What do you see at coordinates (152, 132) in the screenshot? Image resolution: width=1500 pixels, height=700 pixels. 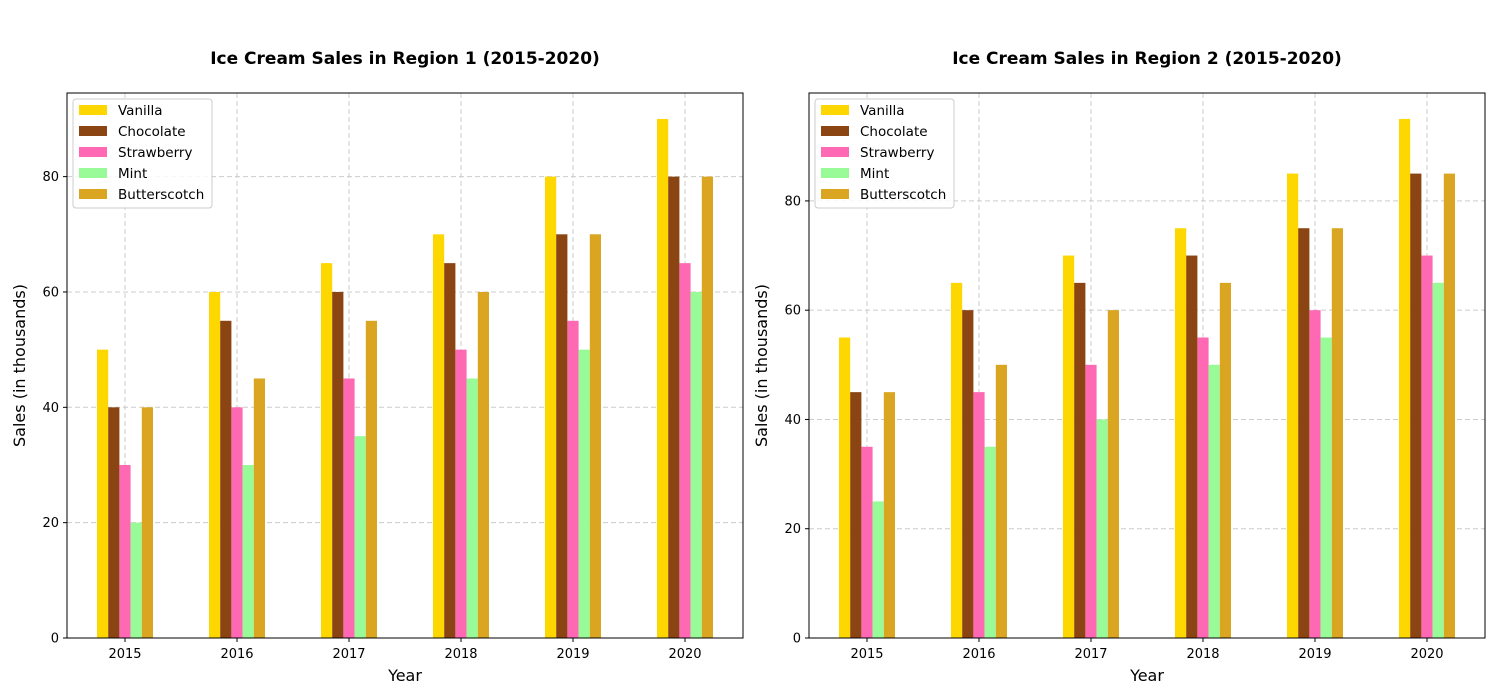 I see `legend-label-chocolate: Chocolate` at bounding box center [152, 132].